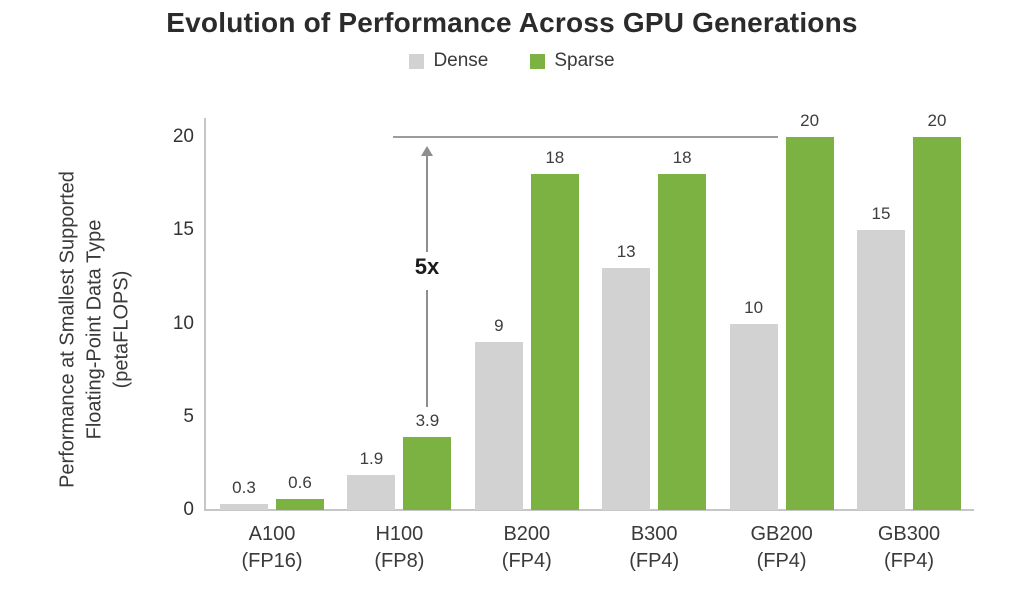 The image size is (1024, 599). Describe the element at coordinates (244, 507) in the screenshot. I see `bar-dense-a100` at that location.